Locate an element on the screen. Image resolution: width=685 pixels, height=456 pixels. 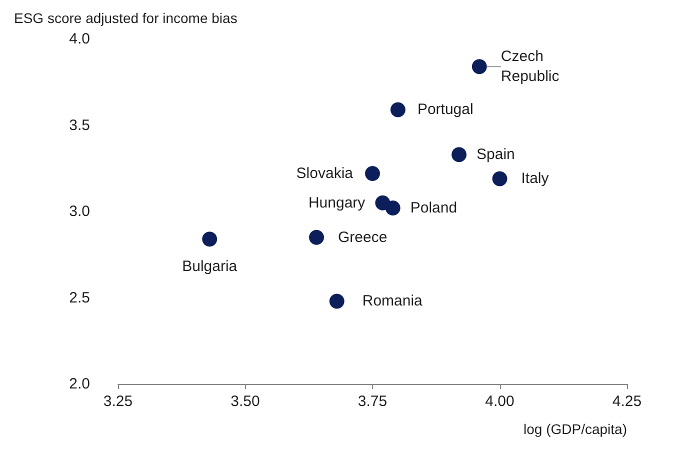
y-tick-label: 4.0 is located at coordinates (79, 39).